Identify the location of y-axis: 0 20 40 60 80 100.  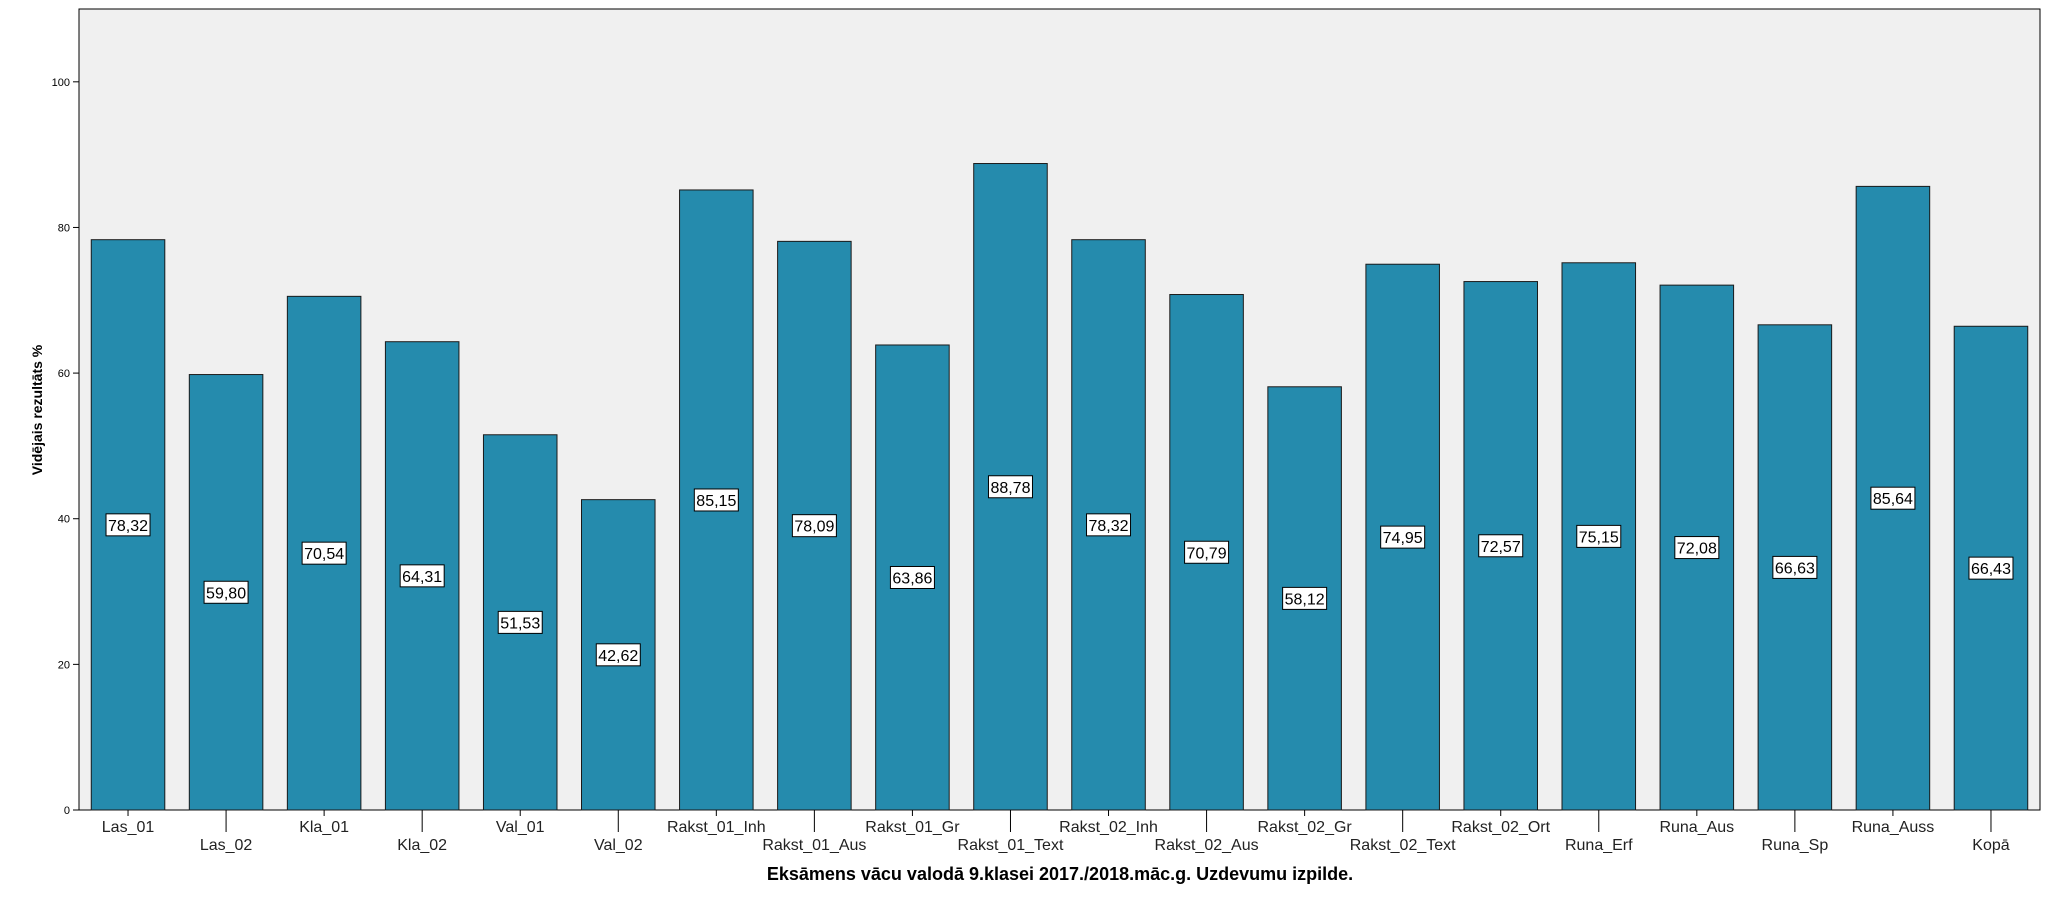
(65, 447).